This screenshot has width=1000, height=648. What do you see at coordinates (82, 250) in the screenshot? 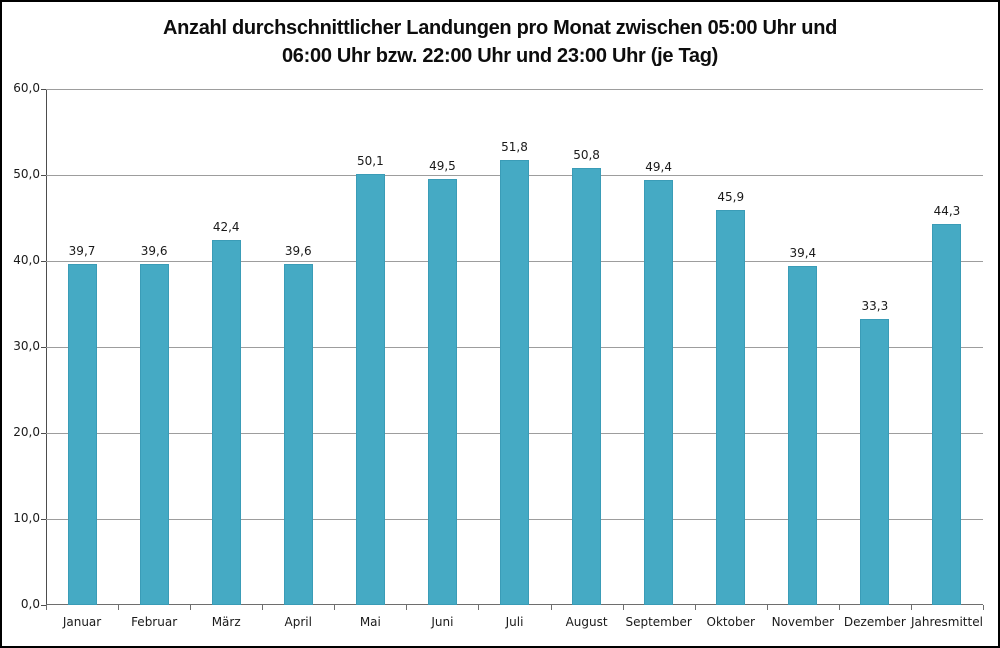
I see `bar-value-label: 39,7` at bounding box center [82, 250].